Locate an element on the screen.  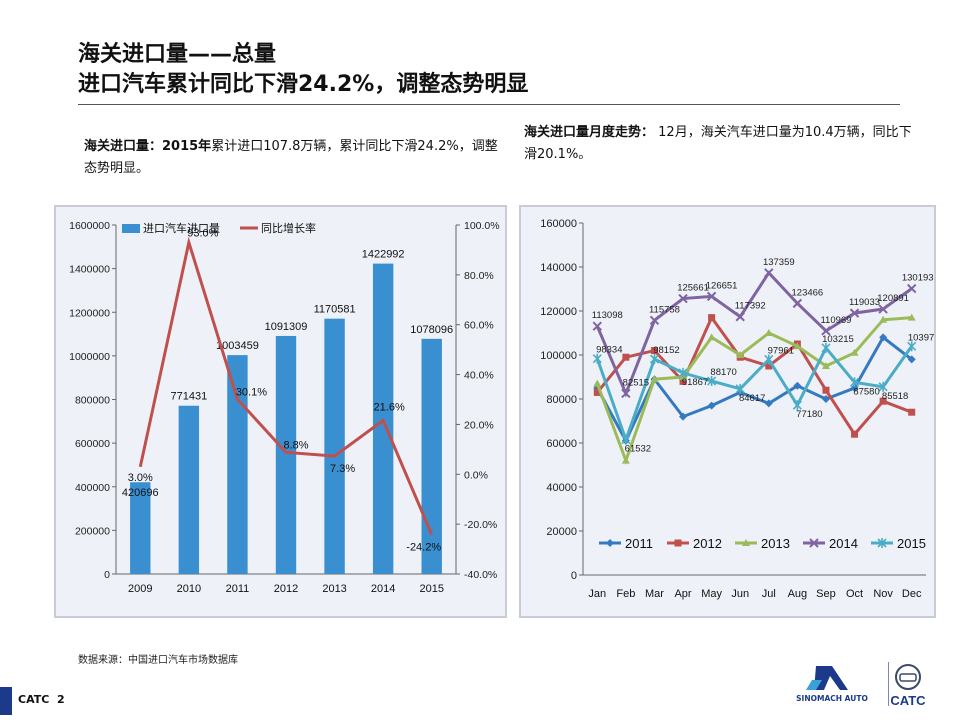
sinomach-logo-text: SINOMACH AUTO is located at coordinates (832, 698).